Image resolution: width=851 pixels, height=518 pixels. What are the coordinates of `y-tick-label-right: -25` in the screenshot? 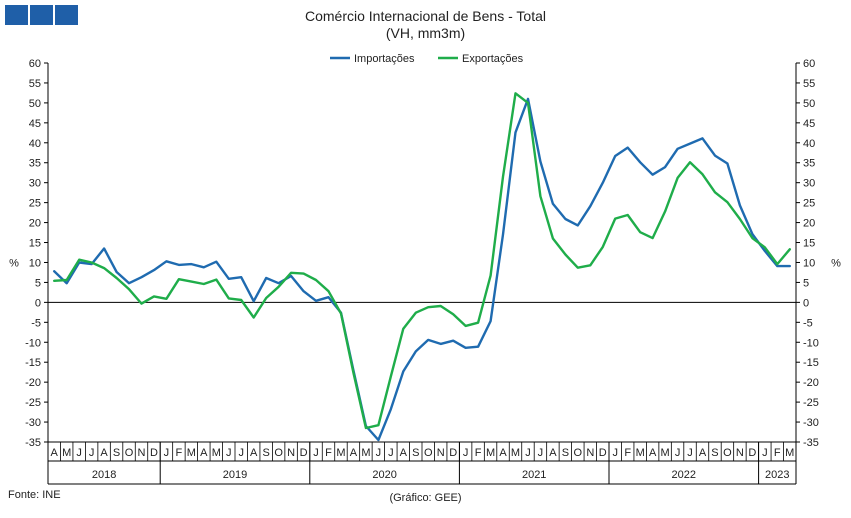 It's located at (811, 403).